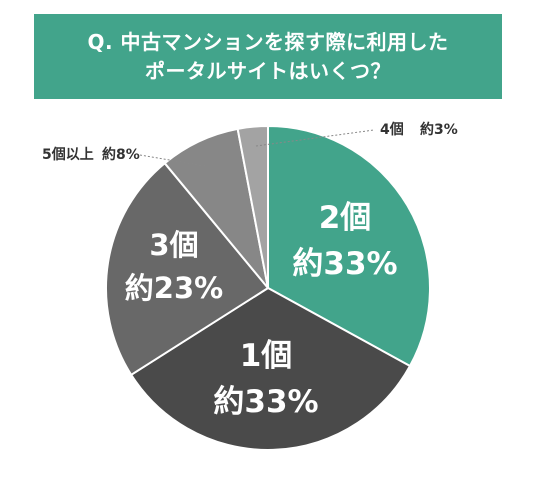  What do you see at coordinates (268, 70) in the screenshot?
I see `chart-title-line-2: ポータルサイトはいくつ？` at bounding box center [268, 70].